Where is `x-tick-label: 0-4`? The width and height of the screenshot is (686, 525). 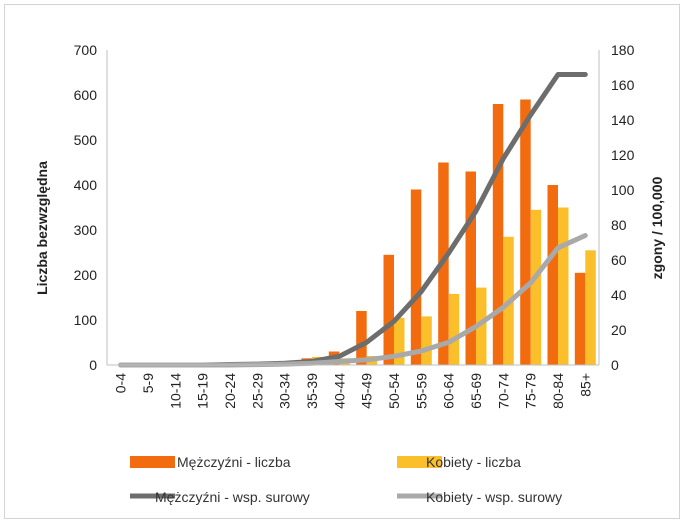
x-tick-label: 0-4 is located at coordinates (121, 383).